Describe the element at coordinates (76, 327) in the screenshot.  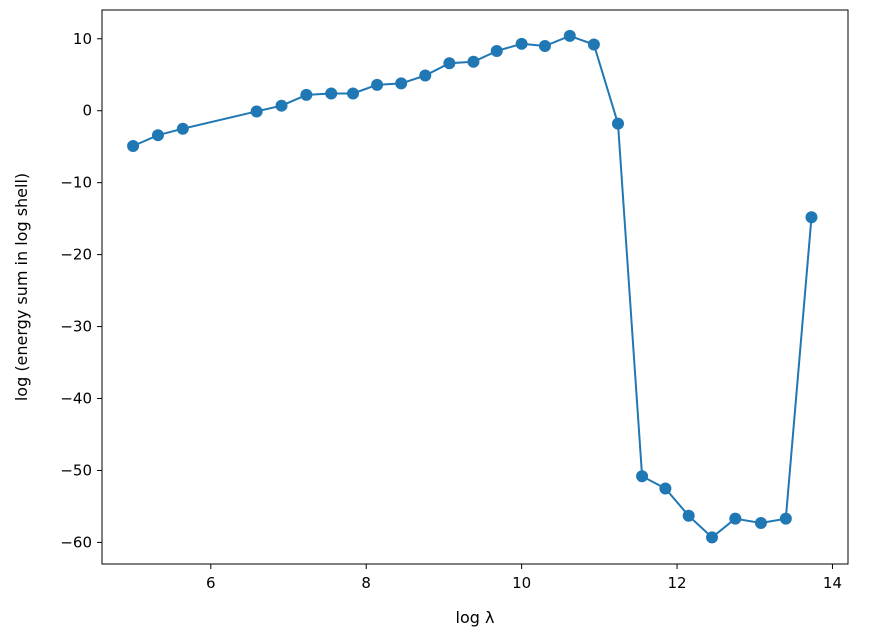
I see `y-tick-label: −30` at that location.